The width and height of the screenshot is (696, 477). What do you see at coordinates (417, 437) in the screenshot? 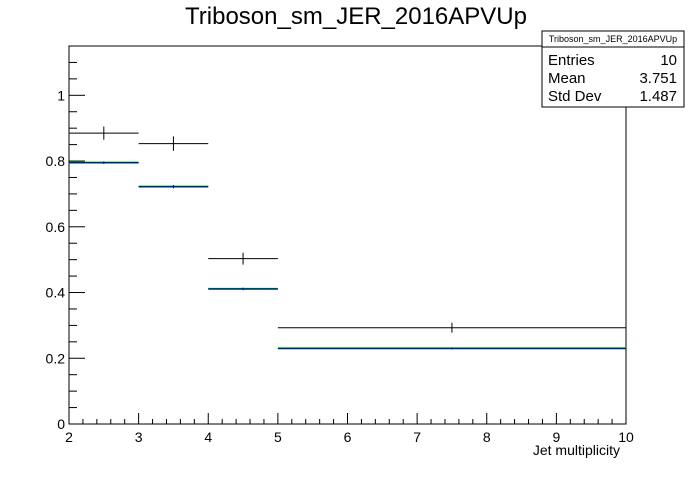
I see `x-tick-label: 7` at bounding box center [417, 437].